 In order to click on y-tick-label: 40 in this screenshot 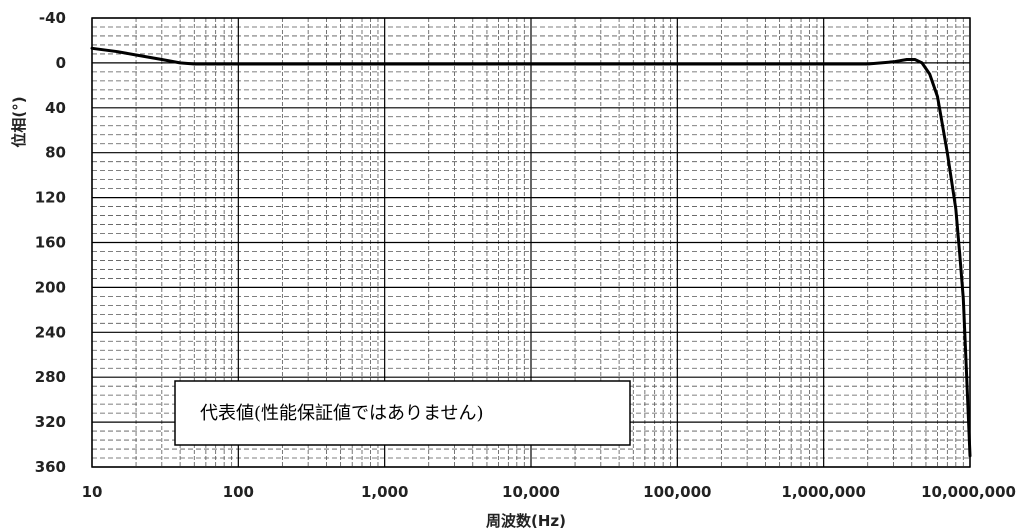, I will do `click(55, 108)`.